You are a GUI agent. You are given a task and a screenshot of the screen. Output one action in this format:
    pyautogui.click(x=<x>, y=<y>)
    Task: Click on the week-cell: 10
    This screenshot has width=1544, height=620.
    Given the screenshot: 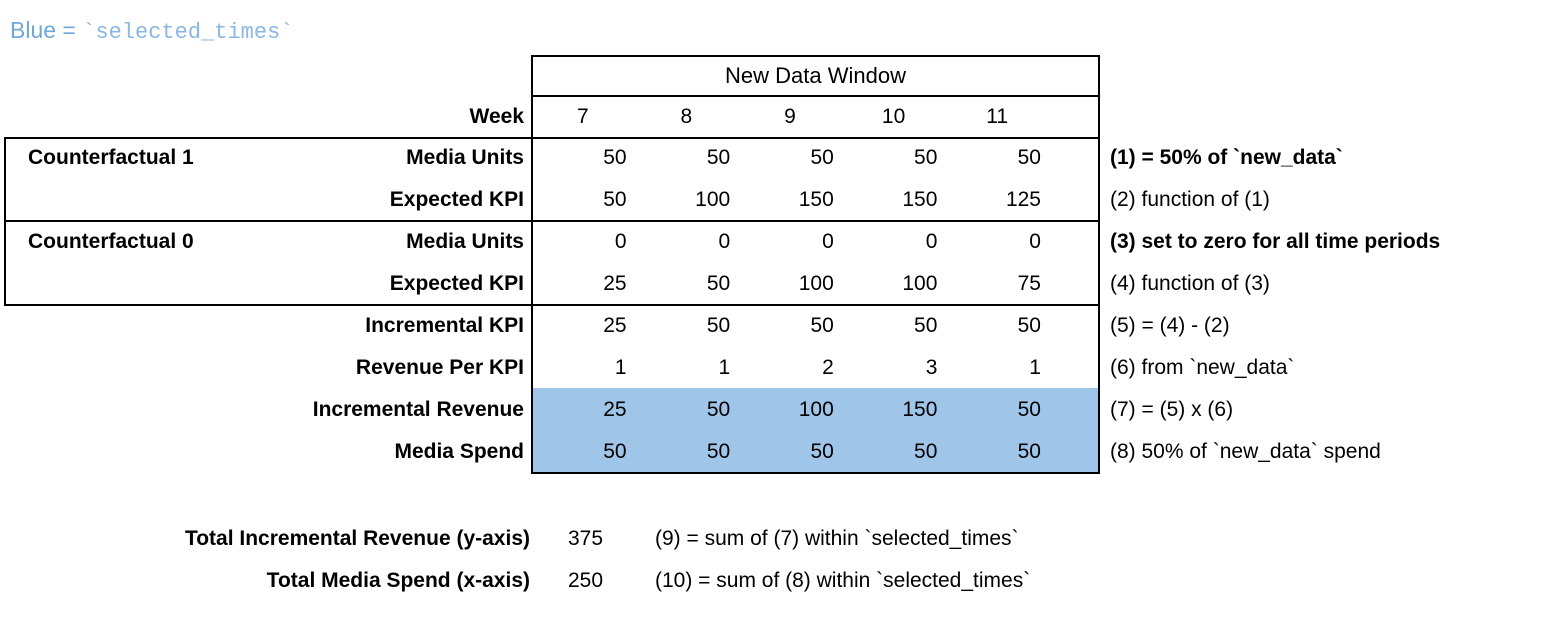 What is the action you would take?
    pyautogui.click(x=893, y=116)
    